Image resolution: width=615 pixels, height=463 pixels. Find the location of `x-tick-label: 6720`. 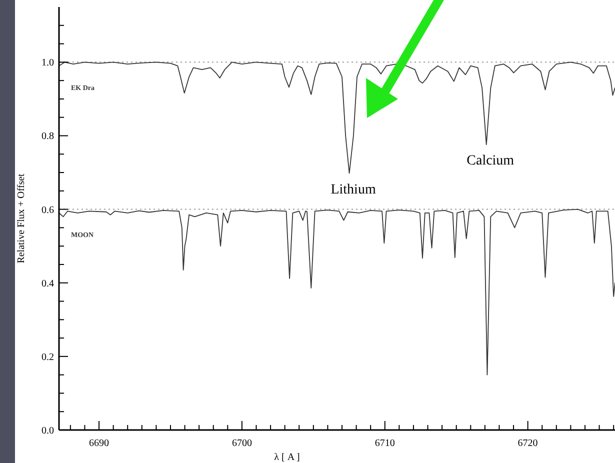

x-tick-label: 6720 is located at coordinates (528, 443).